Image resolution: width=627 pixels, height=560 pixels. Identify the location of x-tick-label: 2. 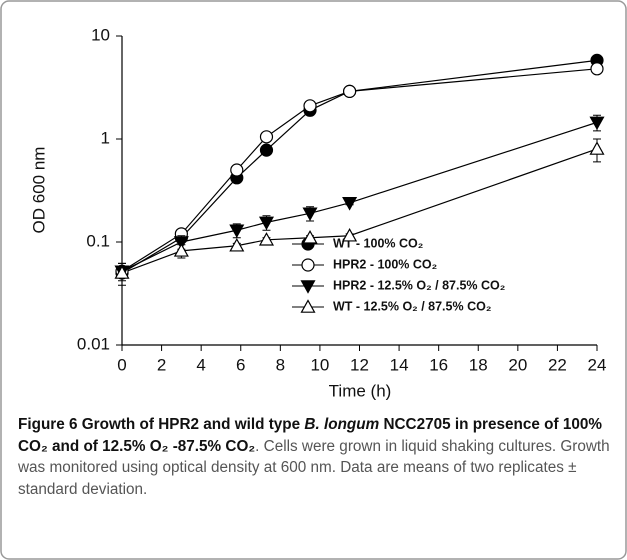
(161, 364).